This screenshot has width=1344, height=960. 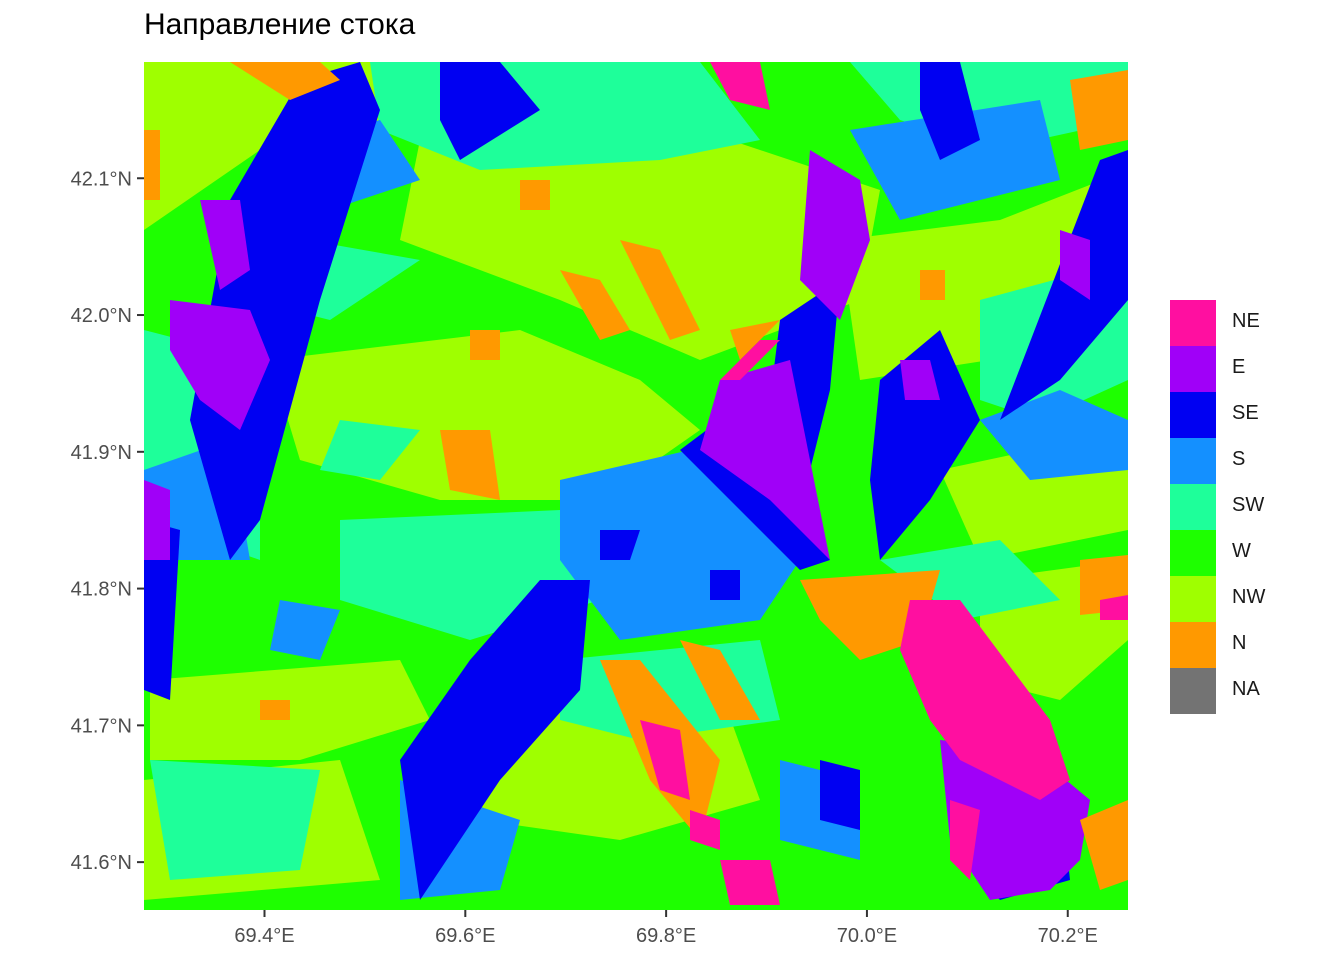 I want to click on legend-label: SE, so click(x=1245, y=413).